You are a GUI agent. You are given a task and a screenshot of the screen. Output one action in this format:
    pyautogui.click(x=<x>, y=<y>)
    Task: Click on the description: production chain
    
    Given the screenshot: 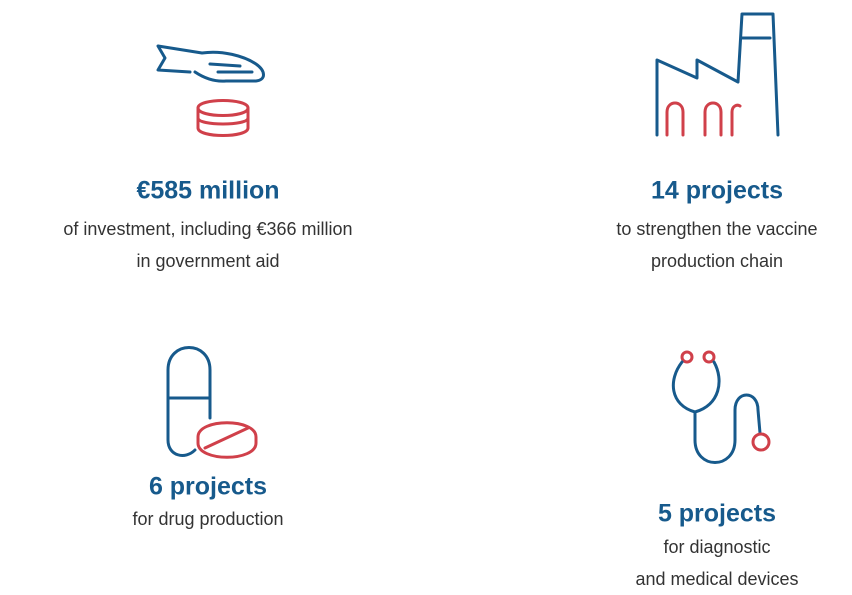 What is the action you would take?
    pyautogui.click(x=717, y=261)
    